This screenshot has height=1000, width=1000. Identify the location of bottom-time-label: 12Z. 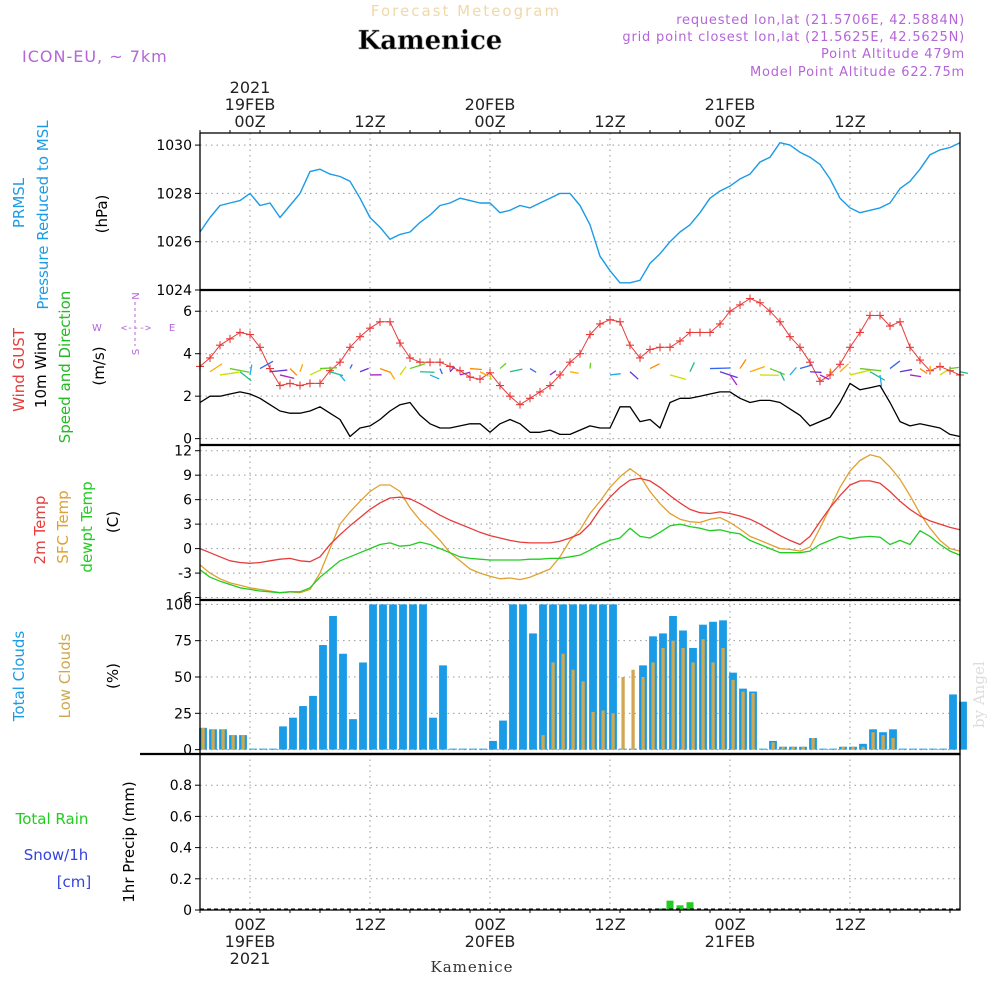
(609, 924).